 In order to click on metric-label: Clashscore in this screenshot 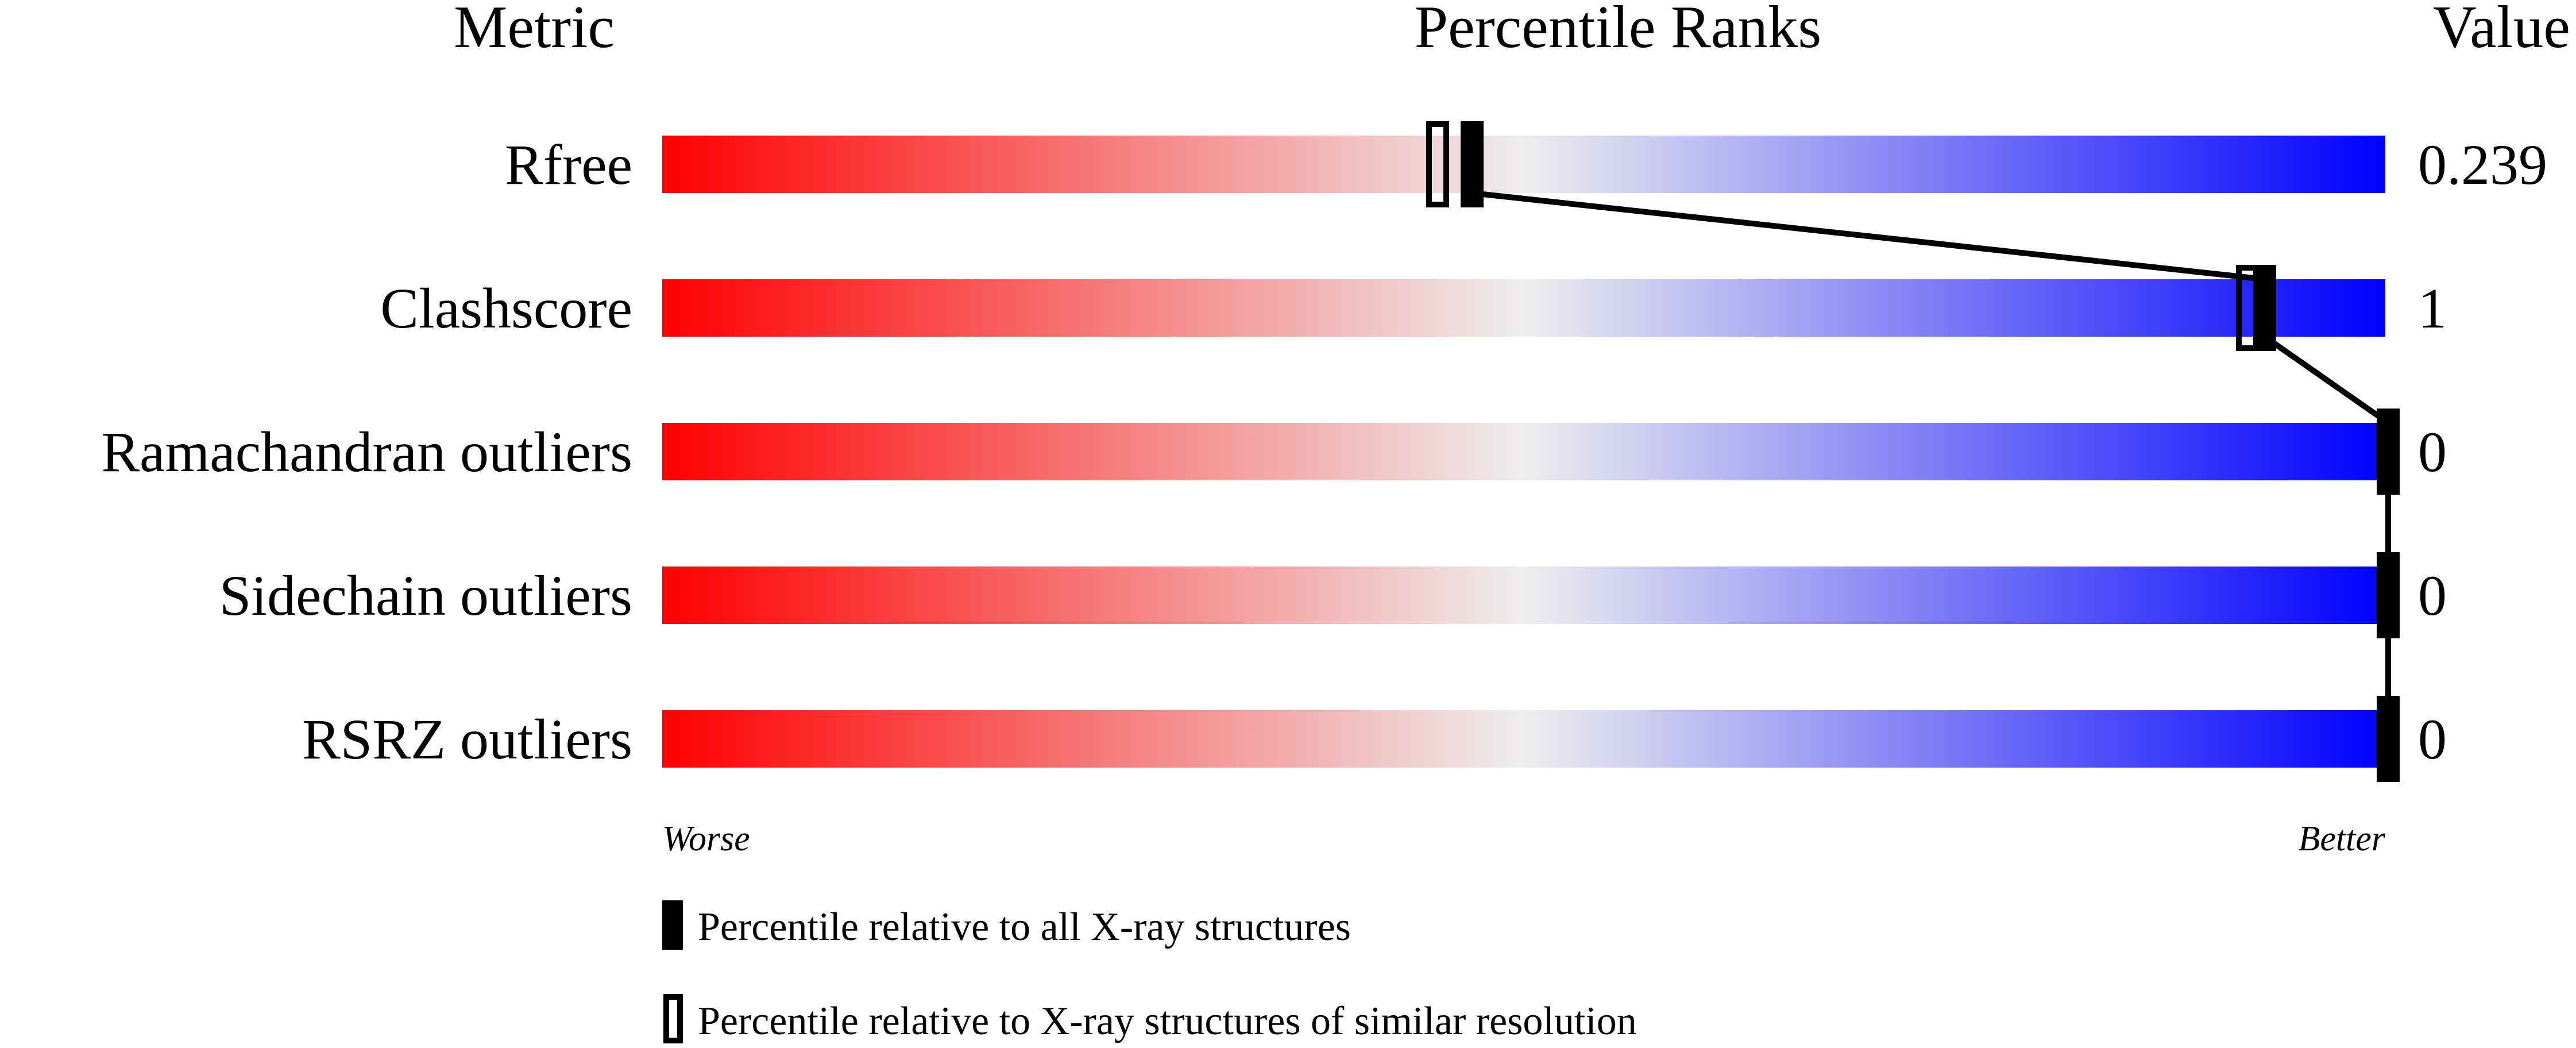, I will do `click(506, 308)`.